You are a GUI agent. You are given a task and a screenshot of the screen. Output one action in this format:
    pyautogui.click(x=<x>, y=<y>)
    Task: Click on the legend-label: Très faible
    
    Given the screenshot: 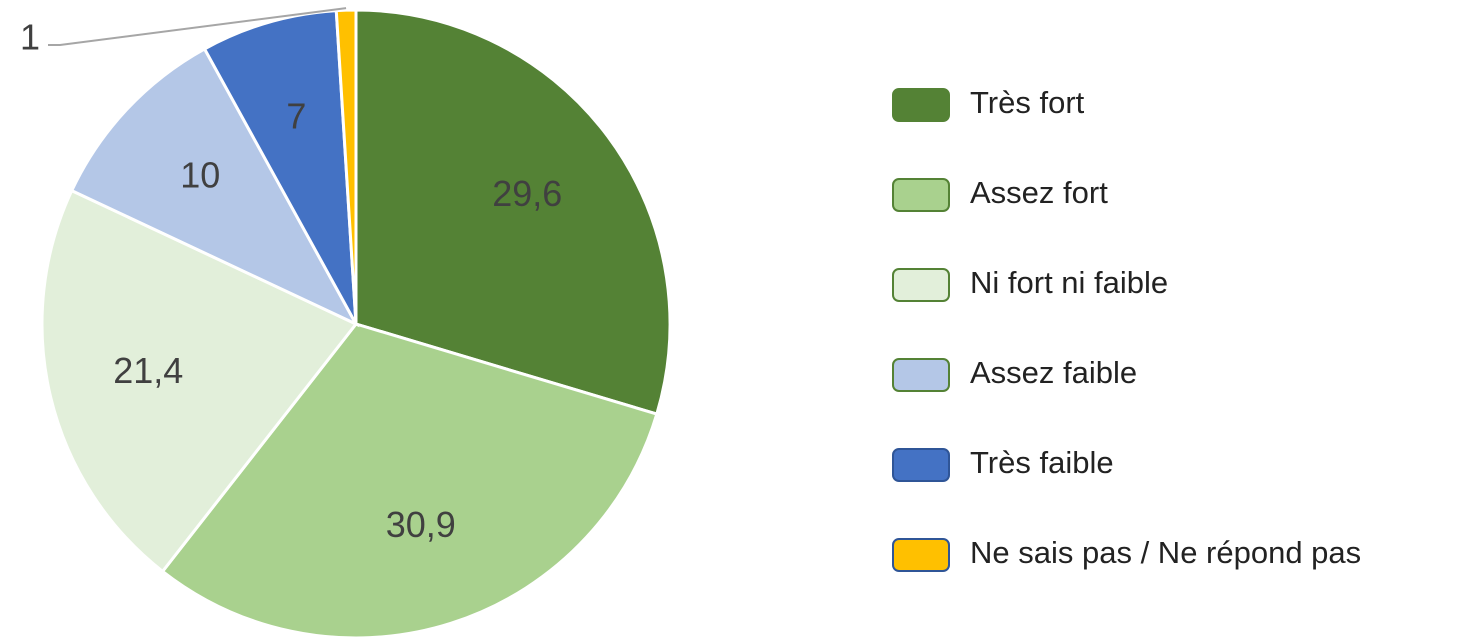 What is the action you would take?
    pyautogui.click(x=1042, y=462)
    